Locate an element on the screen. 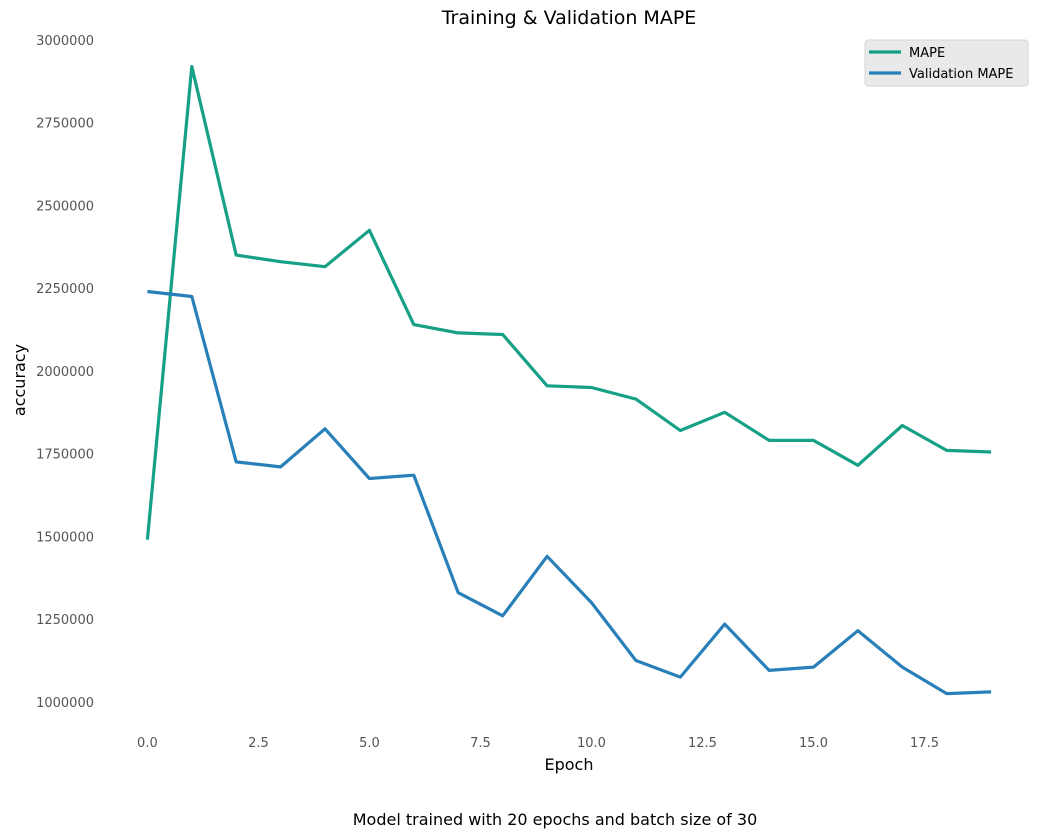  x-axis-title: Epoch is located at coordinates (569, 764).